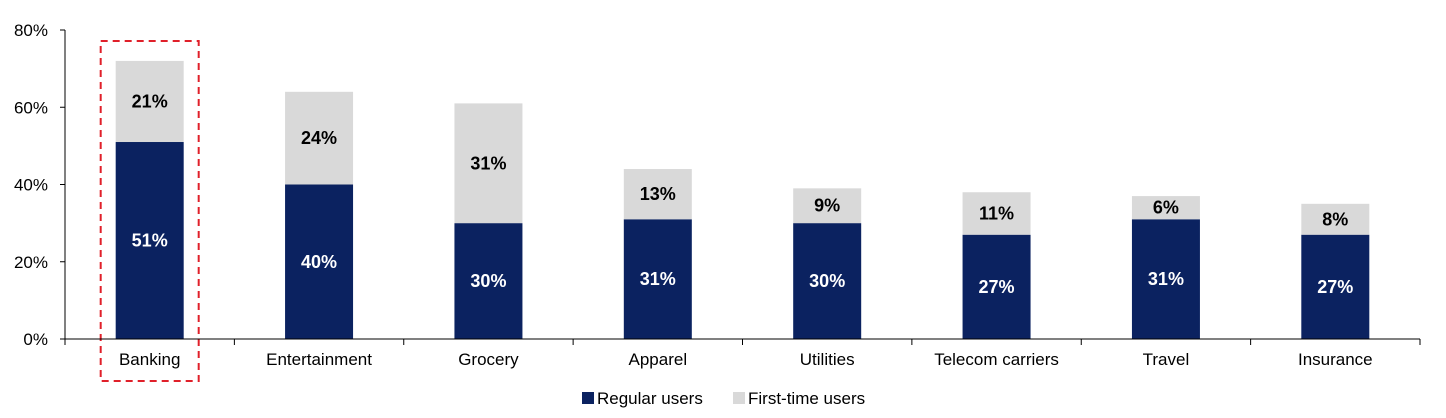 This screenshot has height=418, width=1446. I want to click on y-tick-label: 0%, so click(35, 339).